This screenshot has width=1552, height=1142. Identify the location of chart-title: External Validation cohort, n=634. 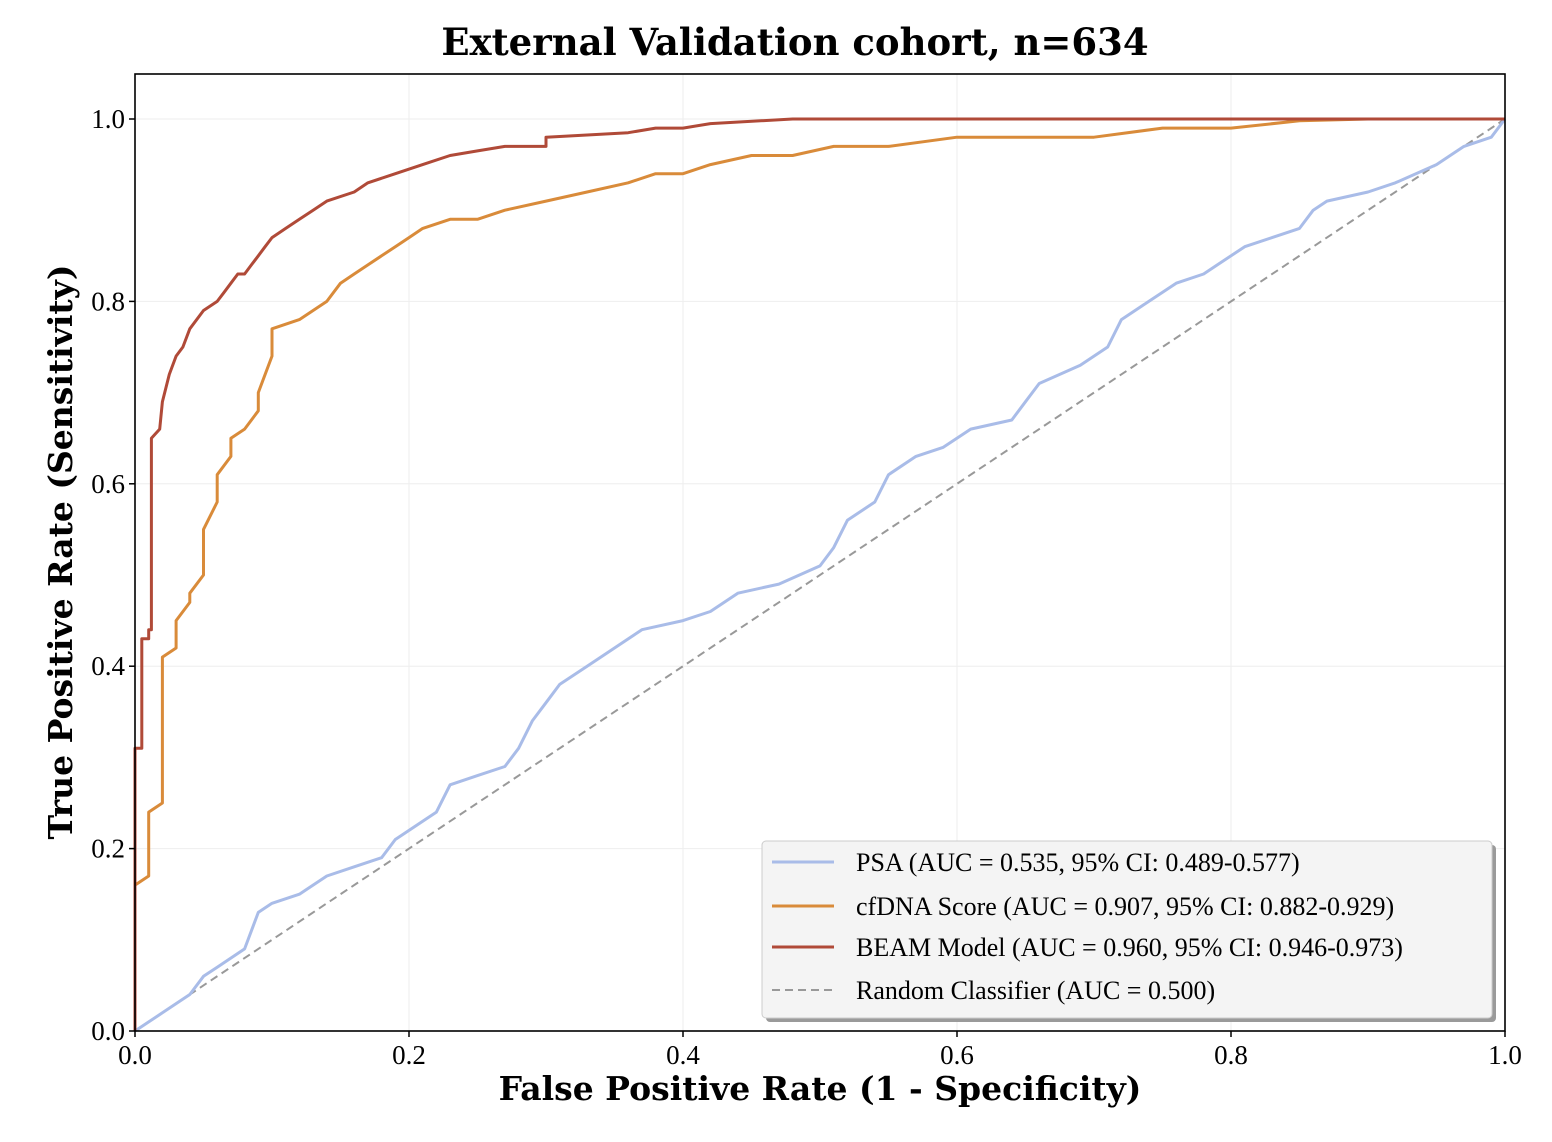
(794, 42).